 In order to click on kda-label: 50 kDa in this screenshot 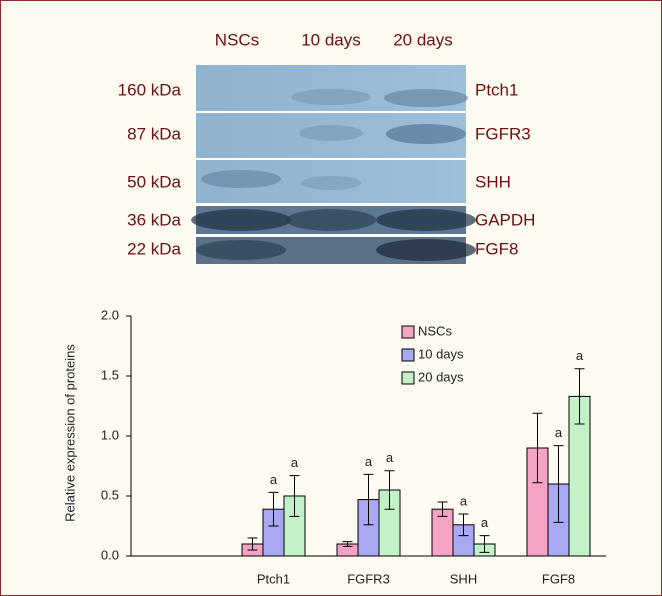, I will do `click(154, 181)`.